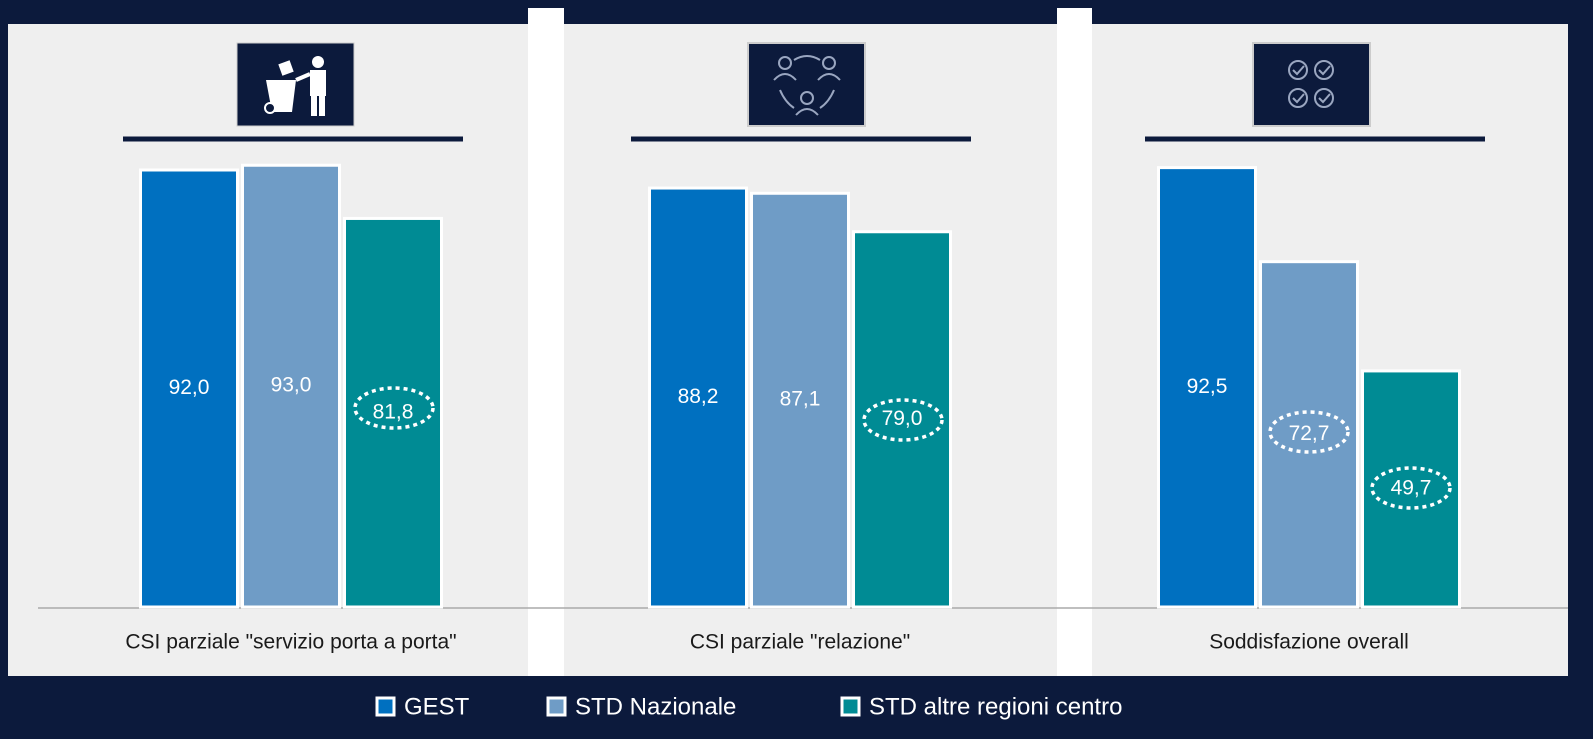 The width and height of the screenshot is (1593, 739). I want to click on value-label: 92,5, so click(1207, 386).